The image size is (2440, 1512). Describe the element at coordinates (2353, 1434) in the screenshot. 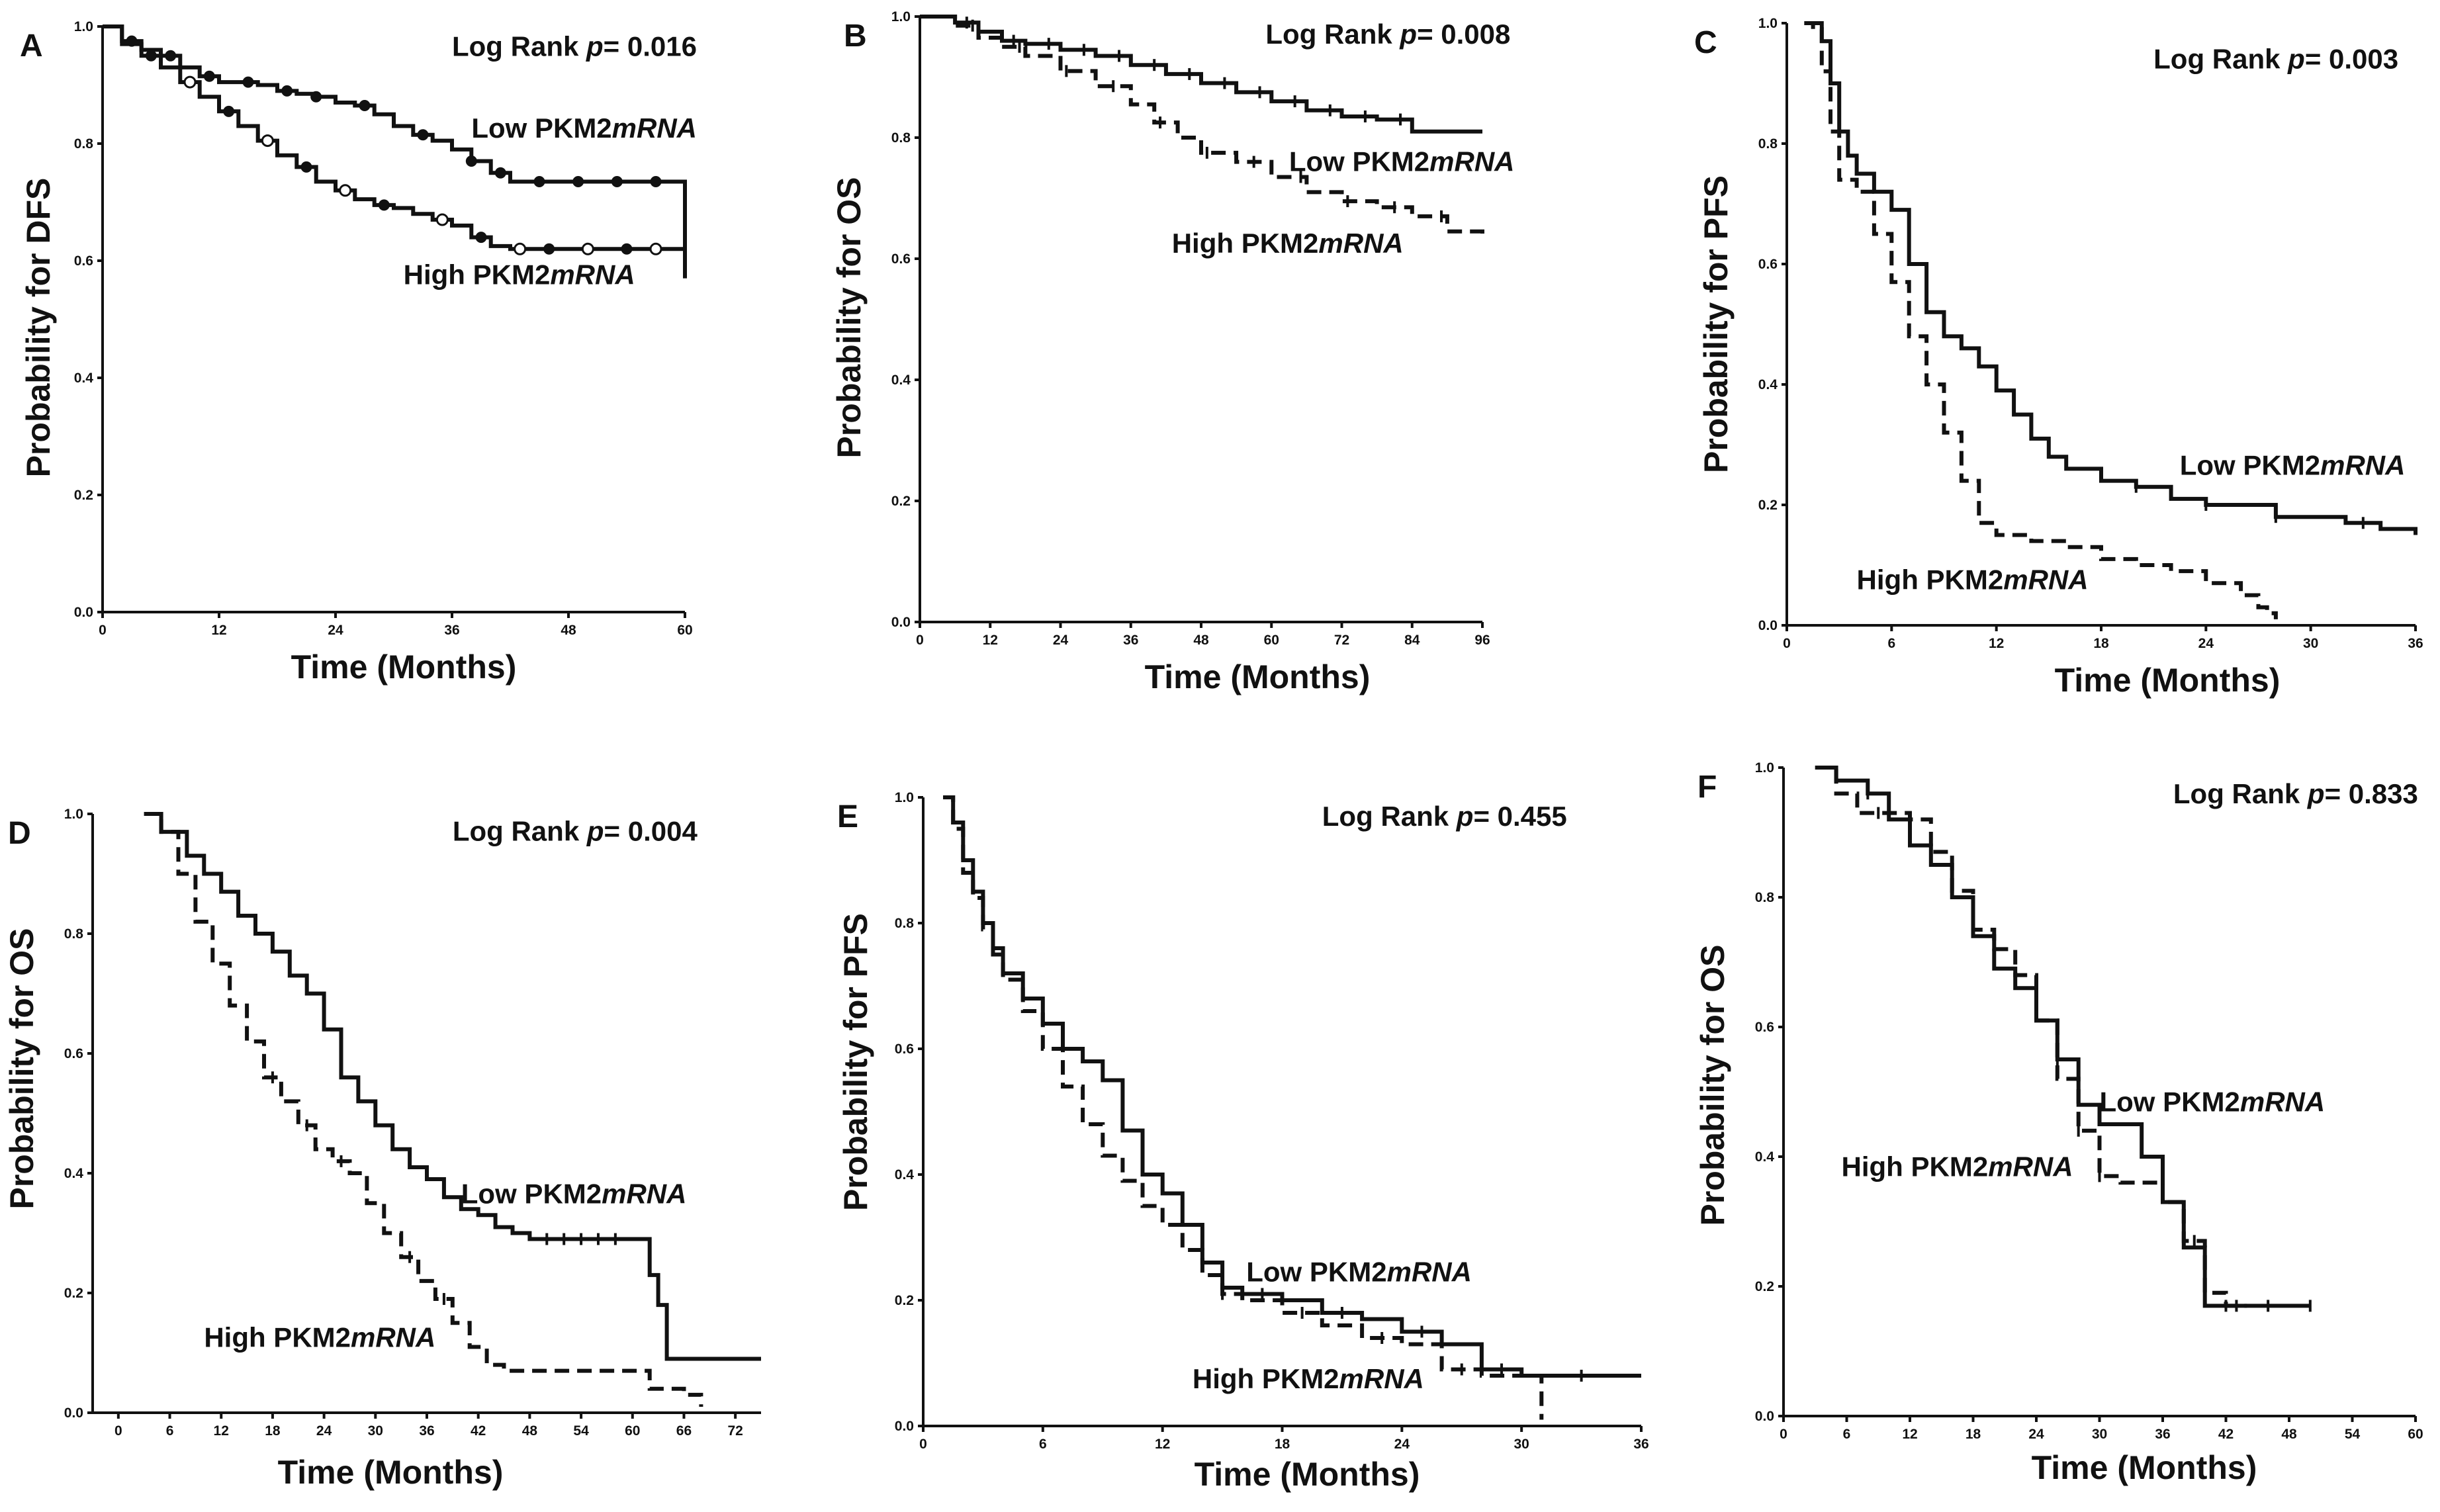

I see `panel-f-x-tick-label: 54` at that location.